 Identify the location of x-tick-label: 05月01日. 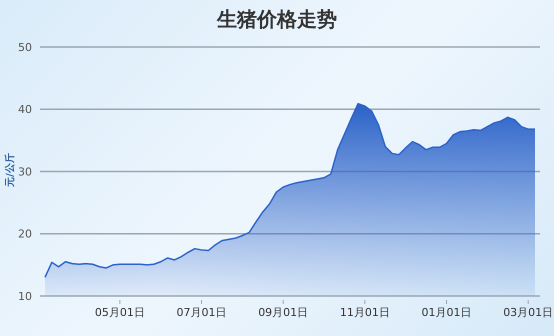
(119, 312).